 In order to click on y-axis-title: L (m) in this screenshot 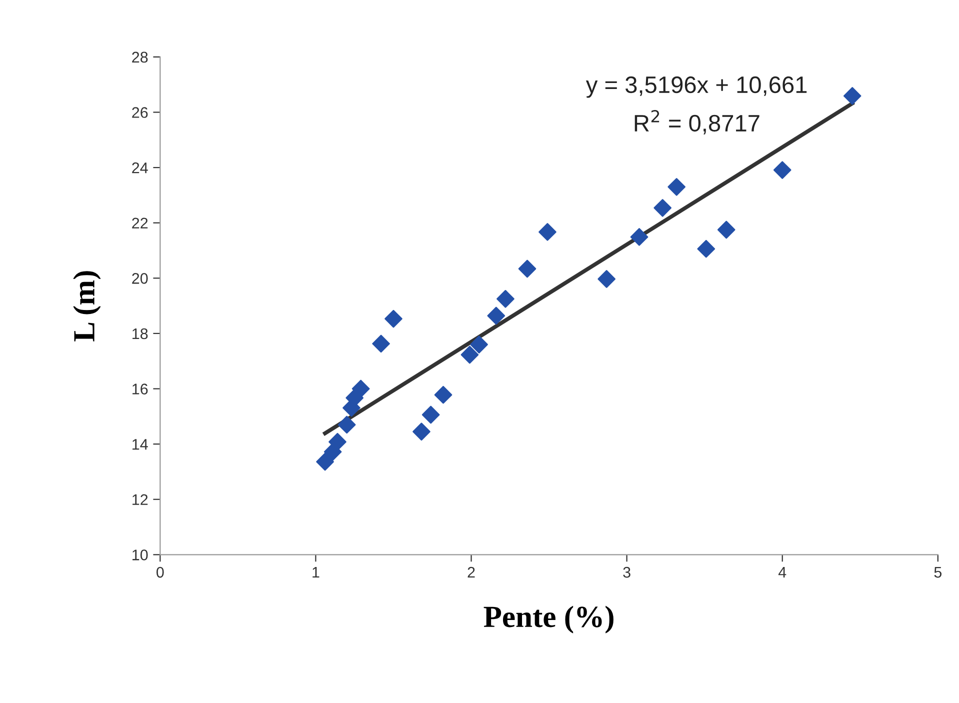, I will do `click(87, 306)`.